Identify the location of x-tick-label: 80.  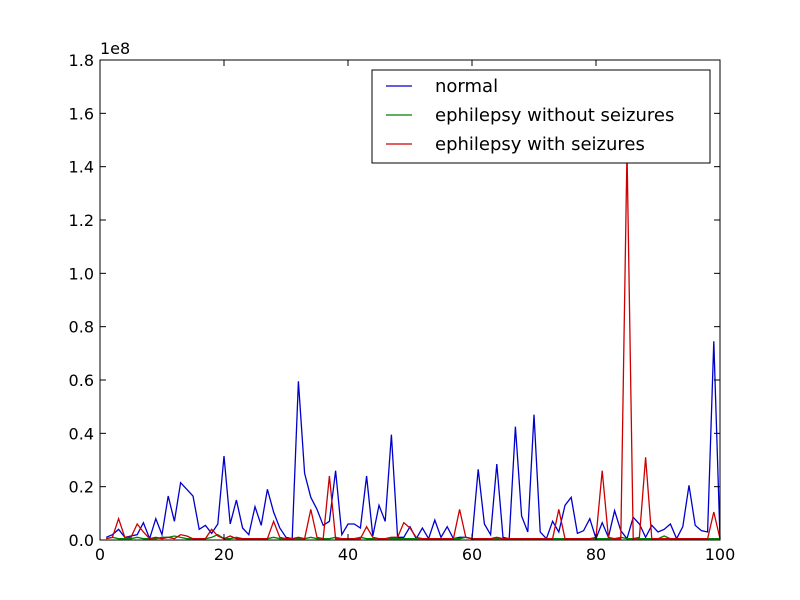
(596, 554).